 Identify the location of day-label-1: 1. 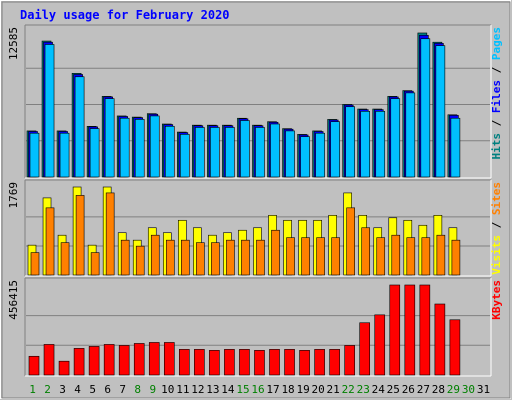
(32, 389).